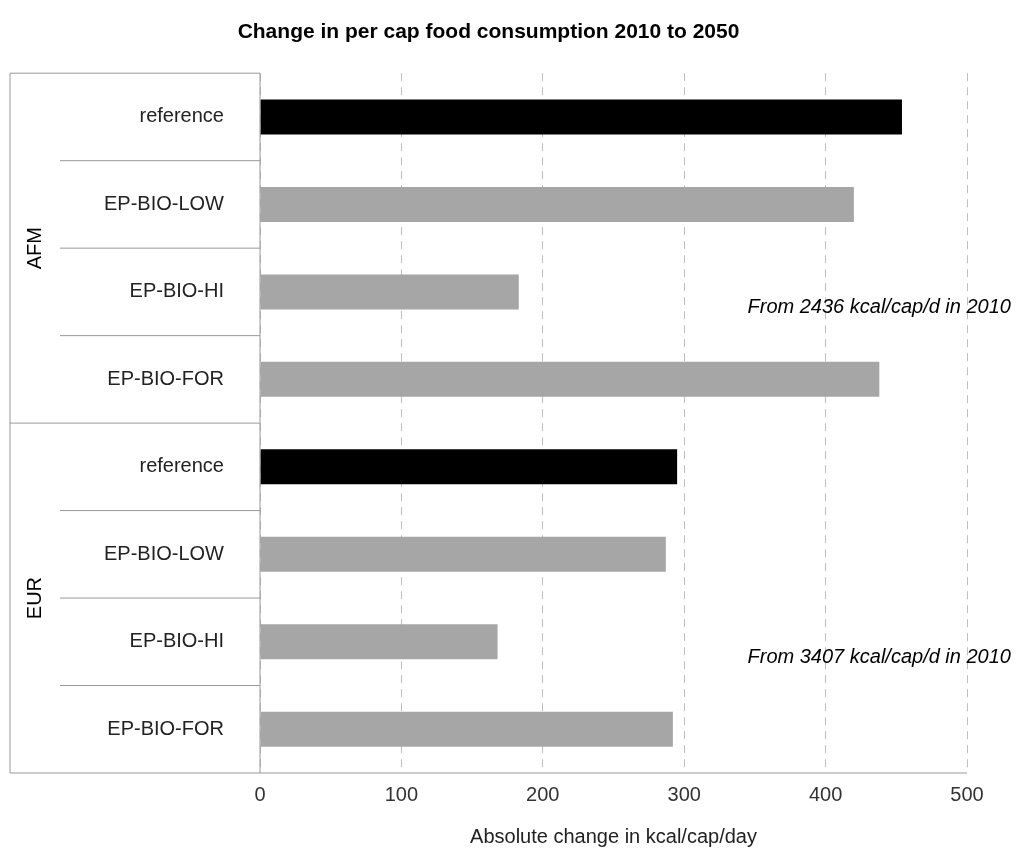 Image resolution: width=1017 pixels, height=857 pixels. What do you see at coordinates (543, 793) in the screenshot?
I see `x-tick-label: 200` at bounding box center [543, 793].